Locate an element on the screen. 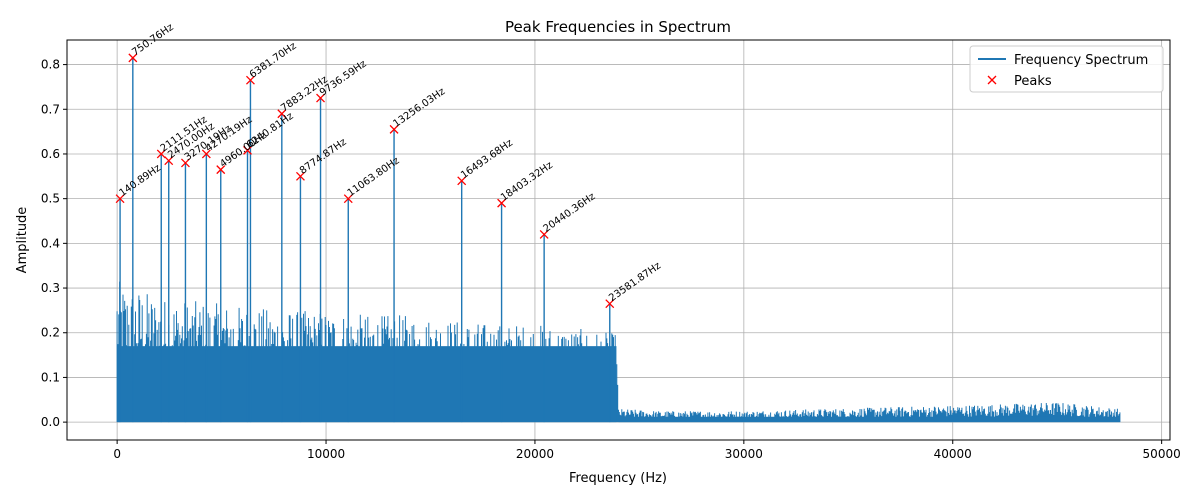  y-tick-label: 0.6 is located at coordinates (50, 154).